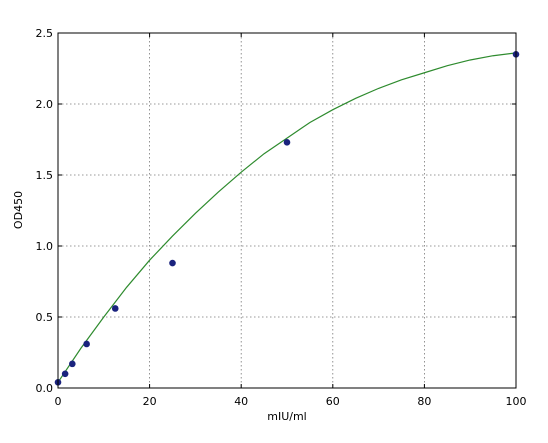 The width and height of the screenshot is (548, 443). Describe the element at coordinates (45, 317) in the screenshot. I see `y-tick-label: 0.5` at that location.